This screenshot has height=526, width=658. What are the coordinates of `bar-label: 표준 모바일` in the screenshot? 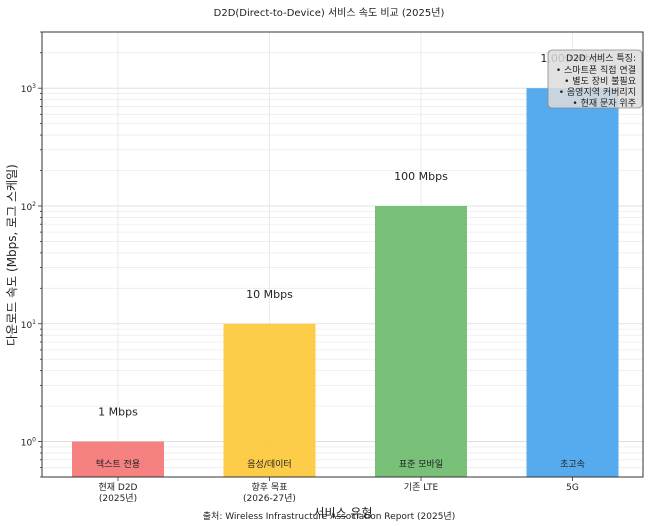 It's located at (421, 464).